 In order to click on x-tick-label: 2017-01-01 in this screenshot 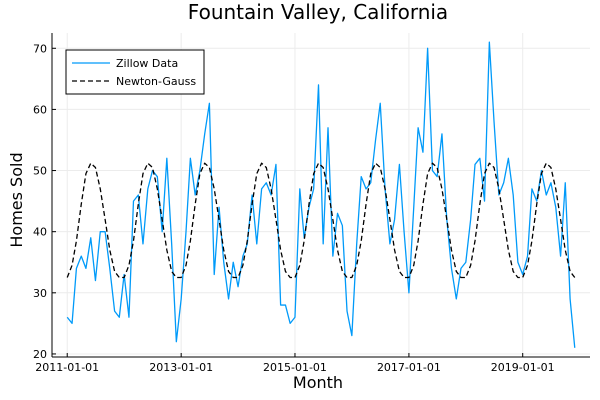, I will do `click(409, 367)`.